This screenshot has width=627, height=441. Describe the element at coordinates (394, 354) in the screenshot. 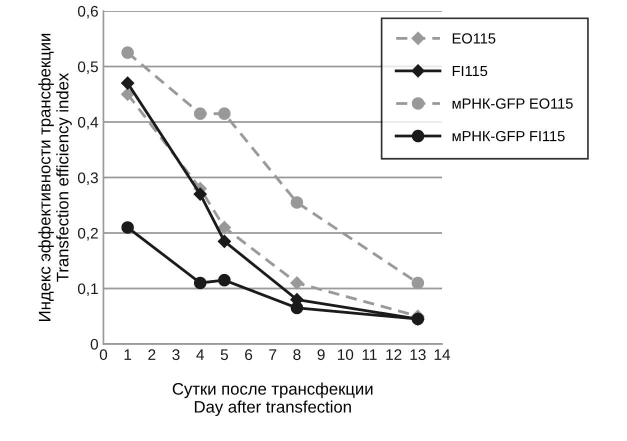

I see `x-tick-label: 12` at that location.